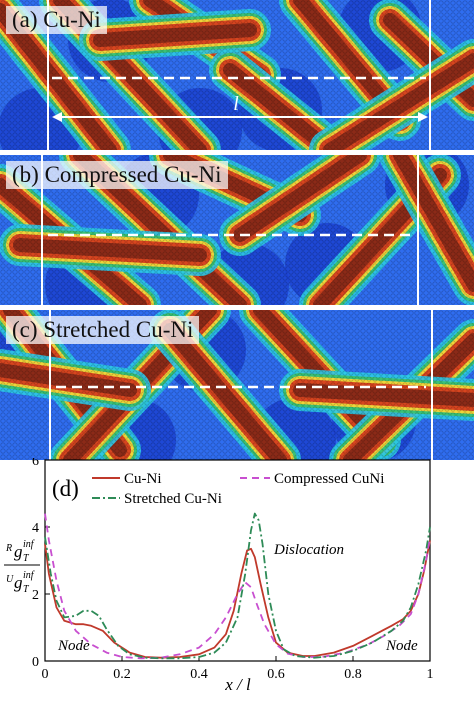 Image resolution: width=474 pixels, height=701 pixels. I want to click on y-tick-label: 0, so click(35, 662).